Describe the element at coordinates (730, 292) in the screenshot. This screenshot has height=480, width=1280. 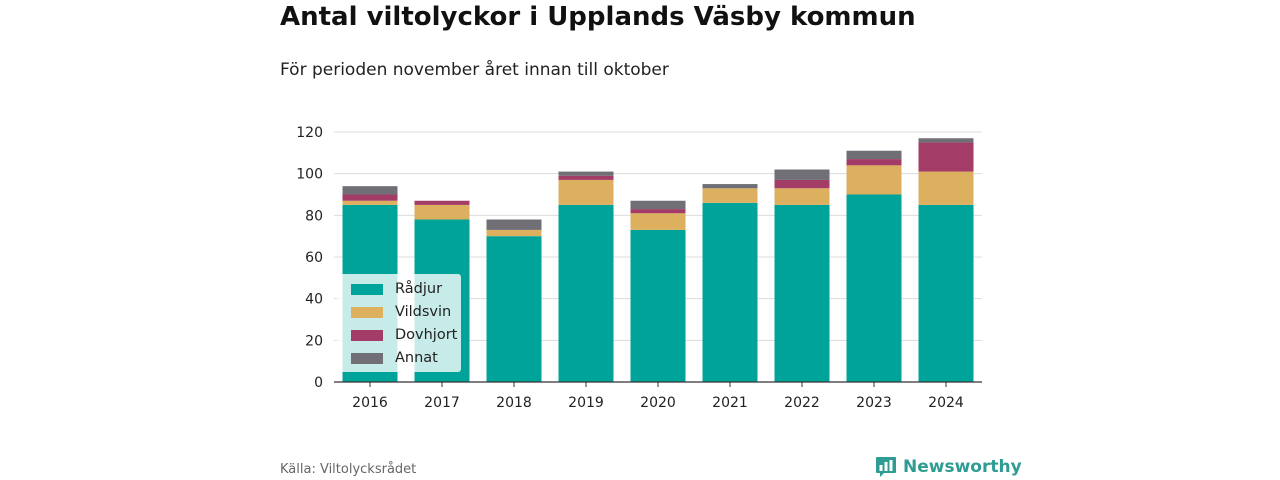
I see `bar-r-djur-2021` at that location.